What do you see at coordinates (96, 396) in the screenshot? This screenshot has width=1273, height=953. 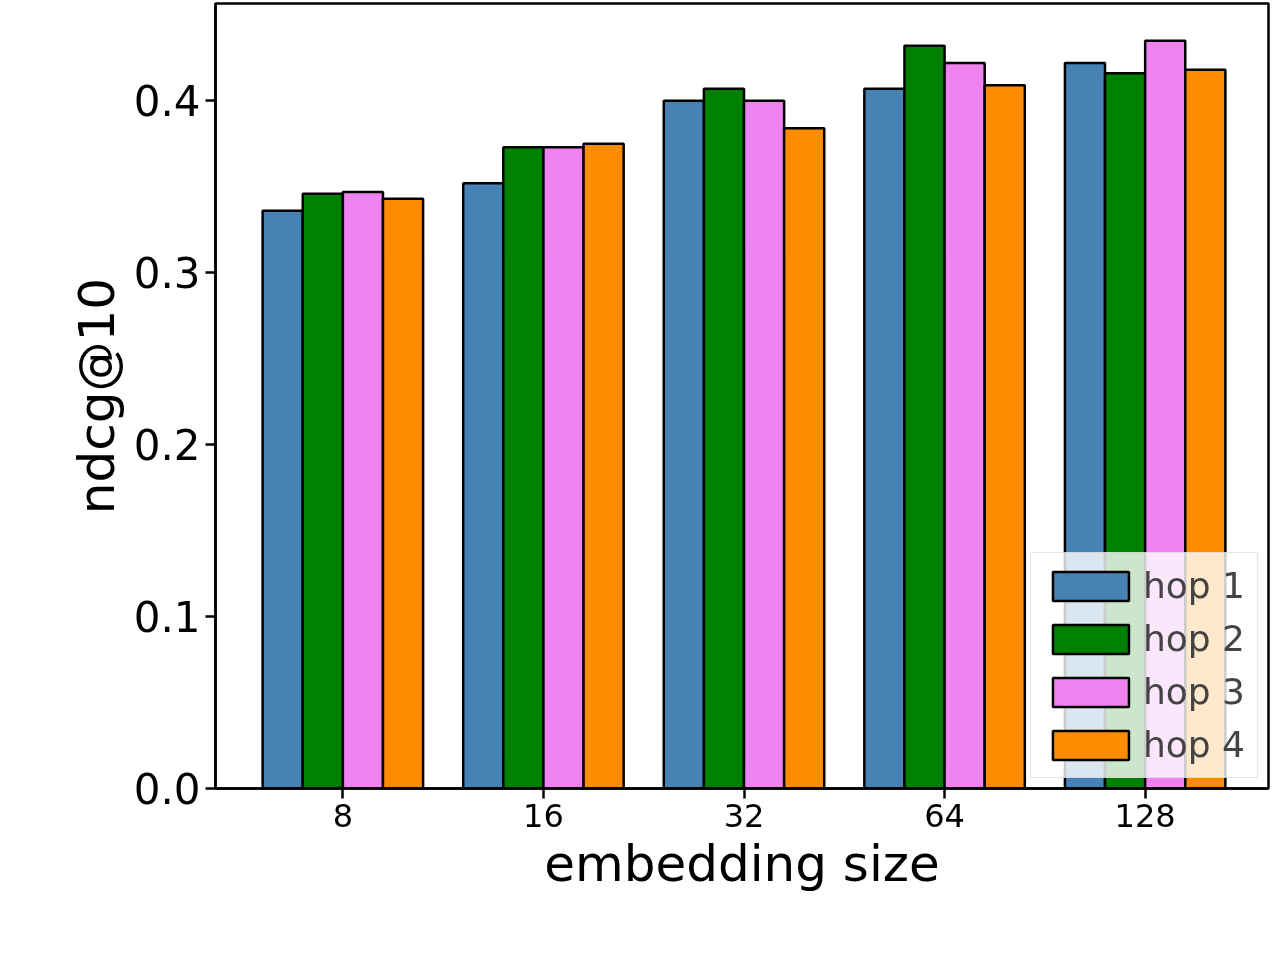 I see `y-axis-title: ndcg@10` at bounding box center [96, 396].